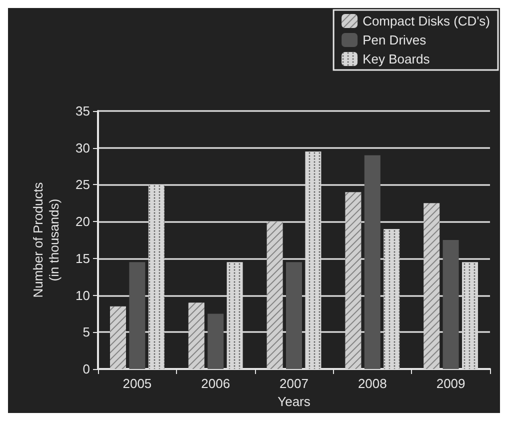 The height and width of the screenshot is (421, 508). Describe the element at coordinates (396, 59) in the screenshot. I see `legend-label: Key Boards` at that location.